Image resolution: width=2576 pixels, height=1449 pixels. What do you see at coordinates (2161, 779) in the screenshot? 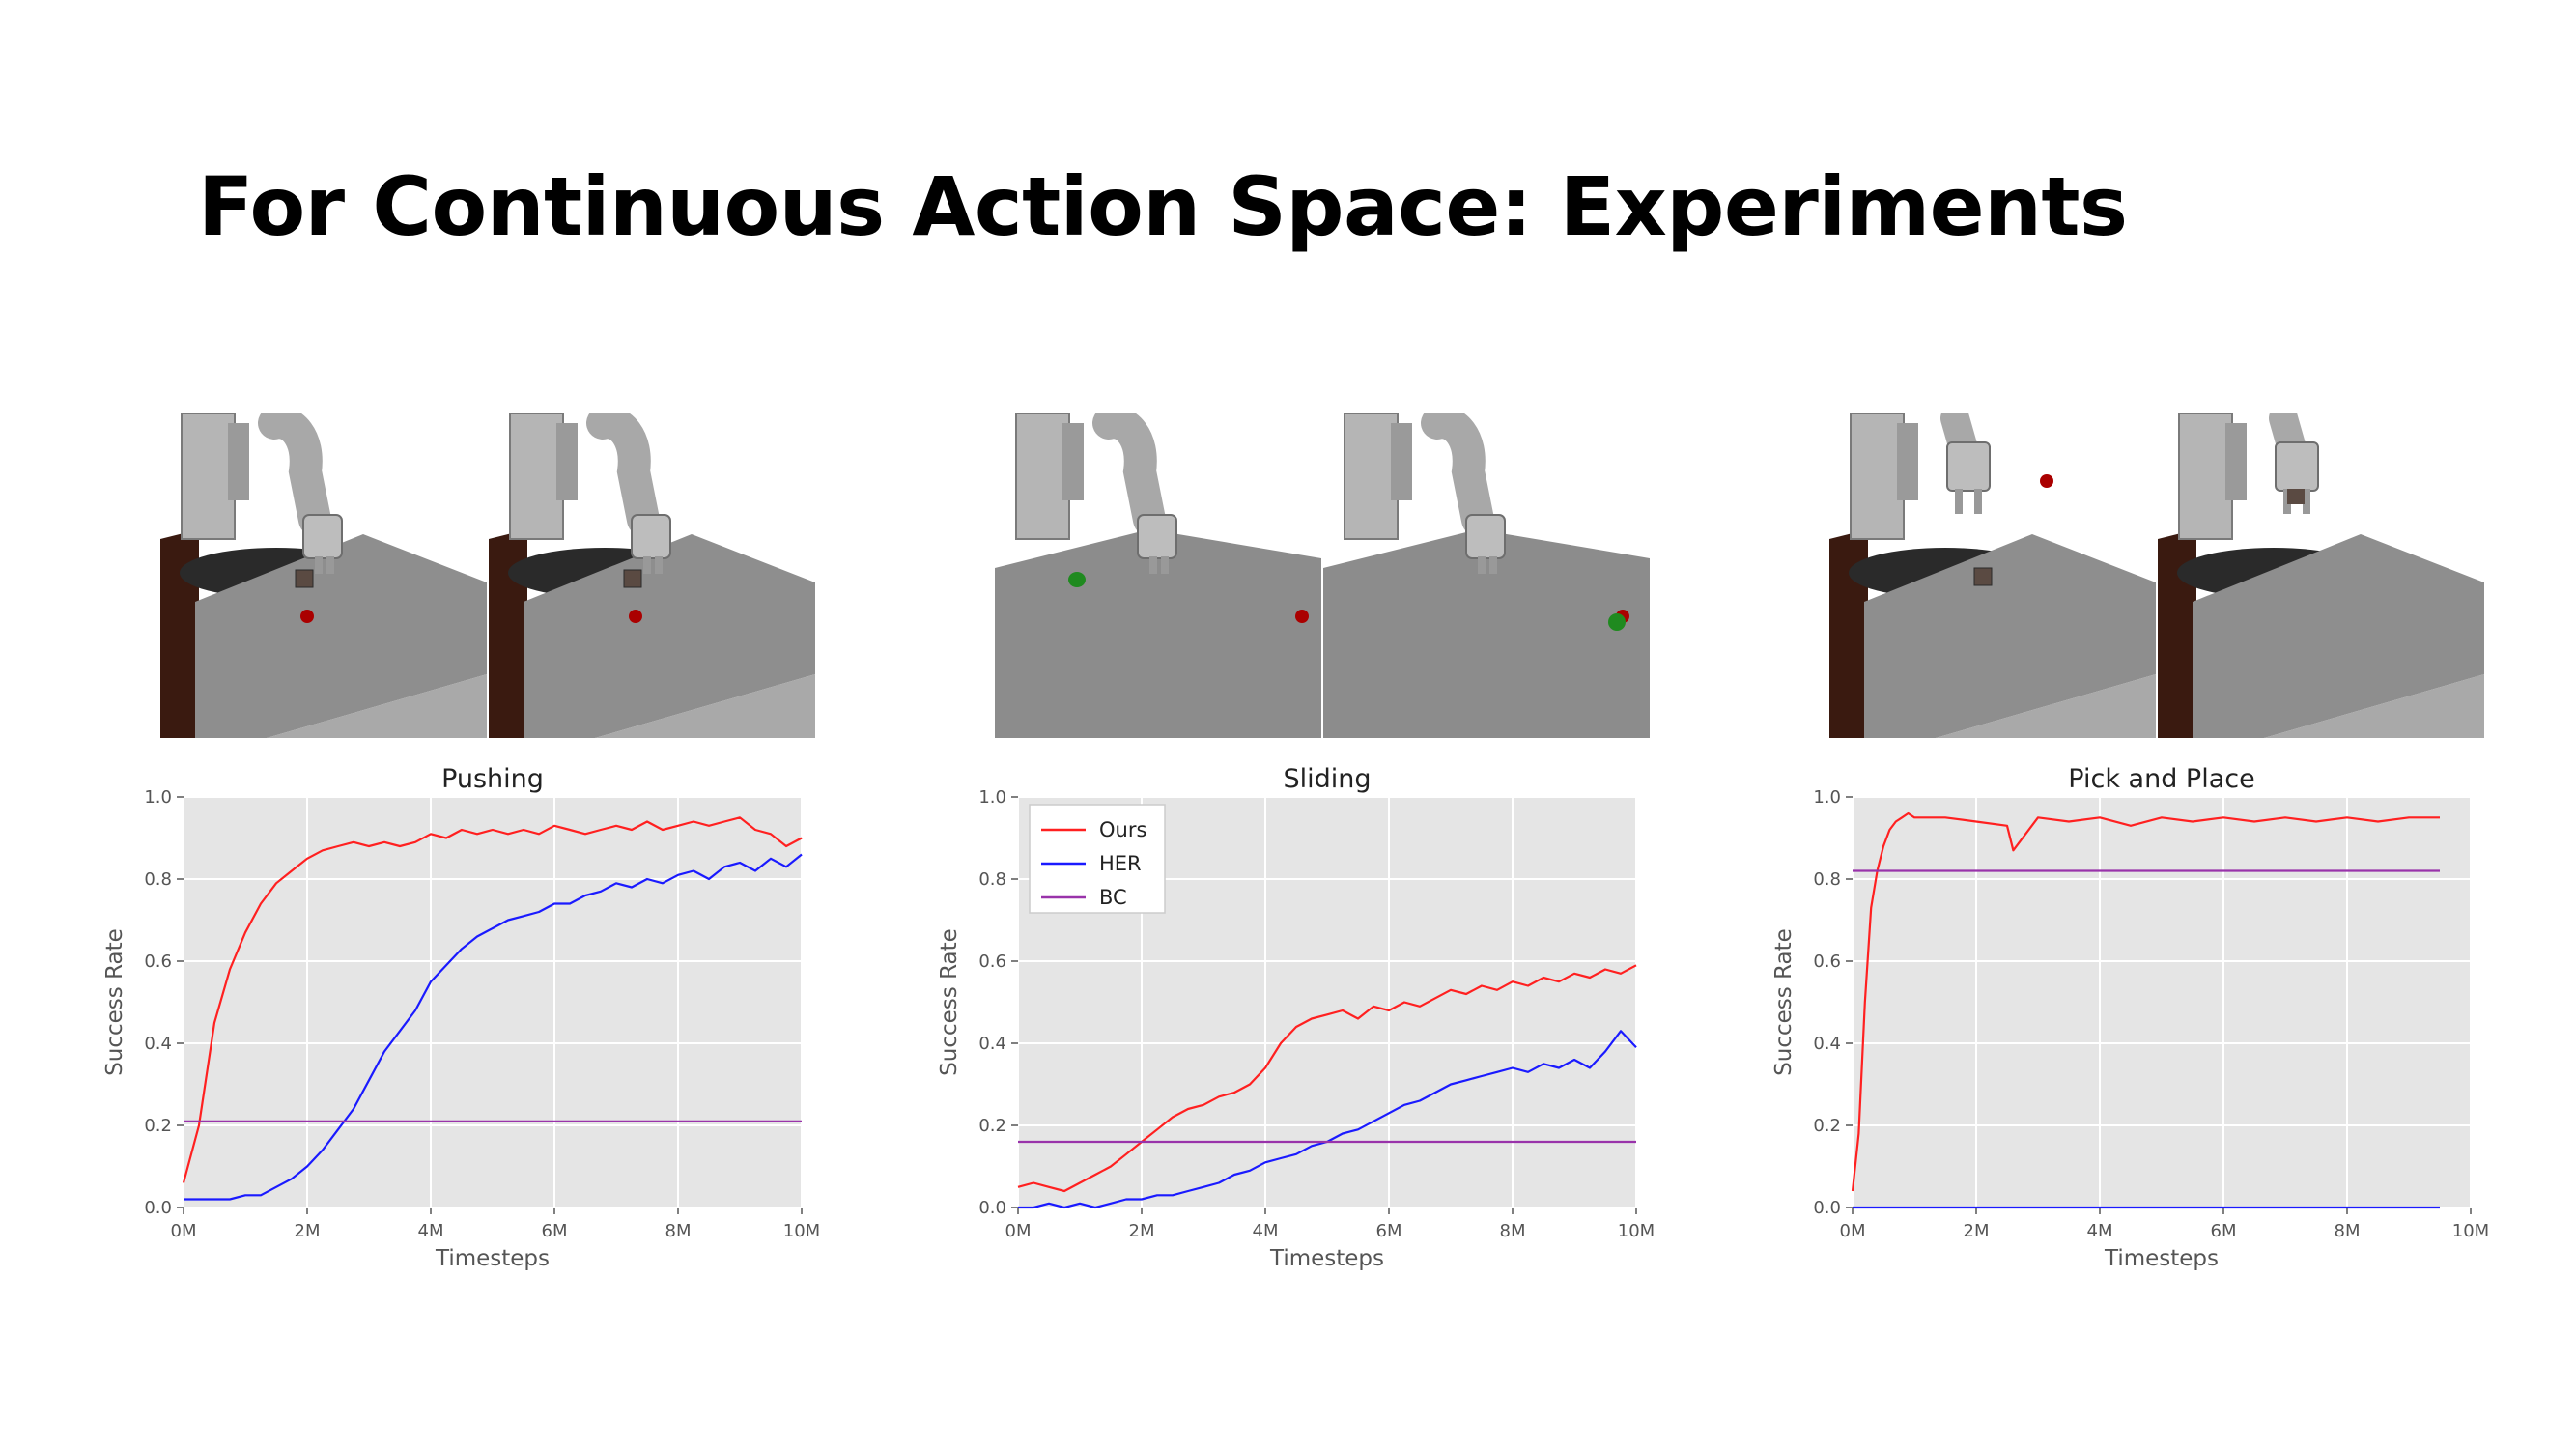
I see `chart-title: Pick and Place` at bounding box center [2161, 779].